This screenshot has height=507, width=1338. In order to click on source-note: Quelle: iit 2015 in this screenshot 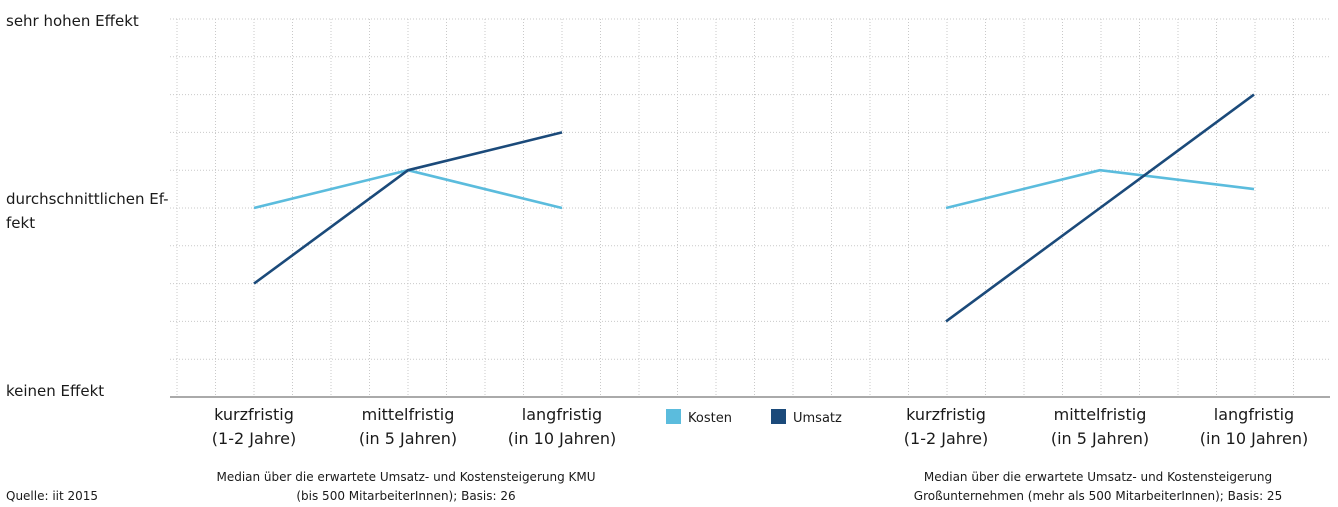, I will do `click(52, 496)`.